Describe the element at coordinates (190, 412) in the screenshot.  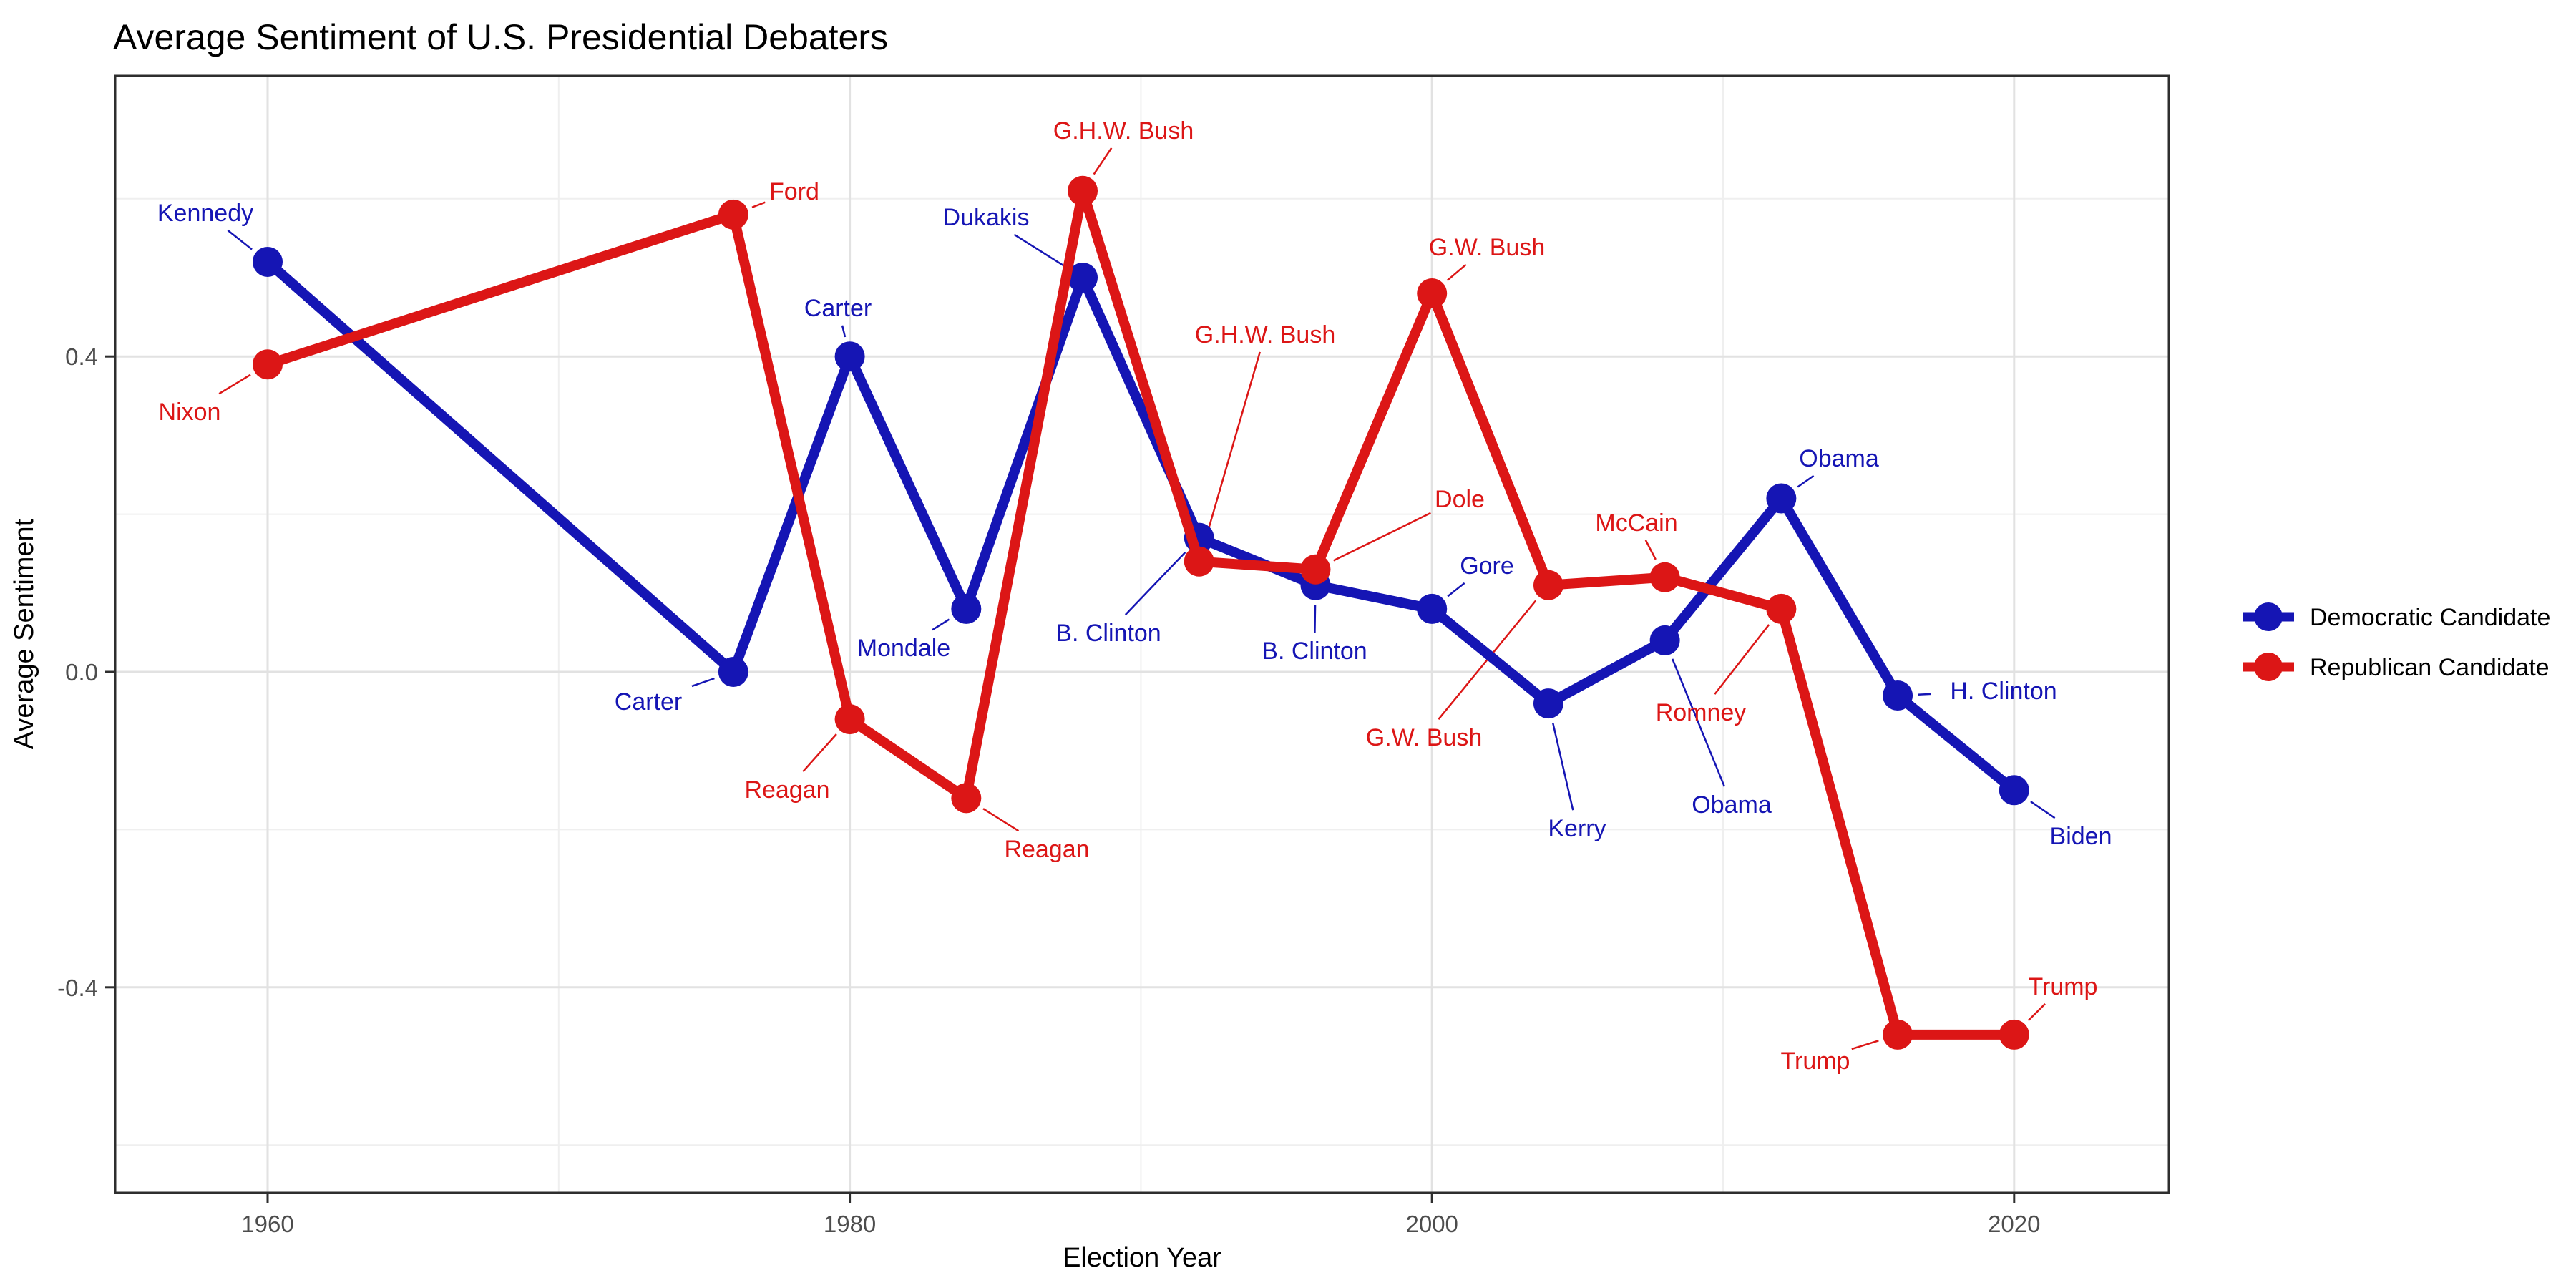
I see `point-label: Nixon` at that location.